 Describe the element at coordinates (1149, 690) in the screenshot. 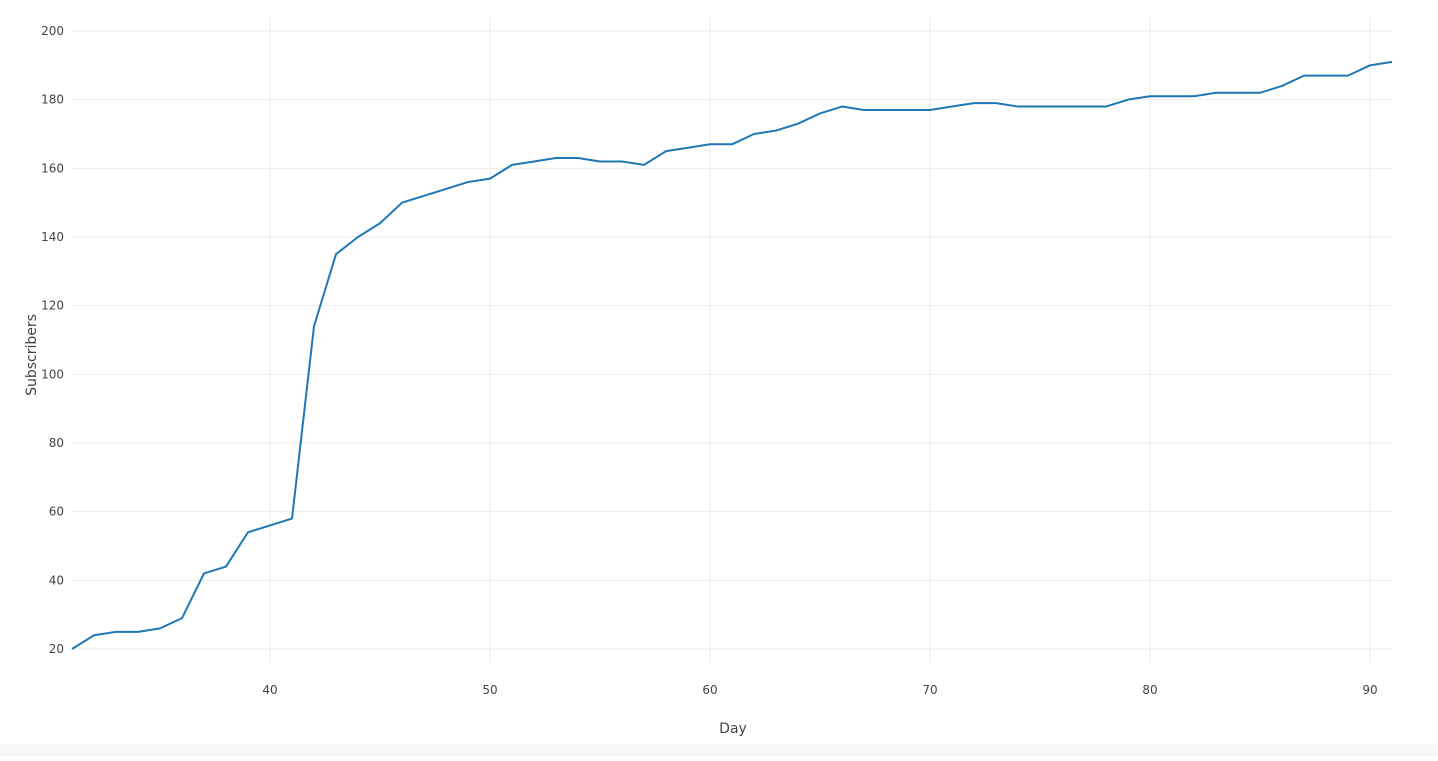

I see `x-tick-label: 80` at that location.